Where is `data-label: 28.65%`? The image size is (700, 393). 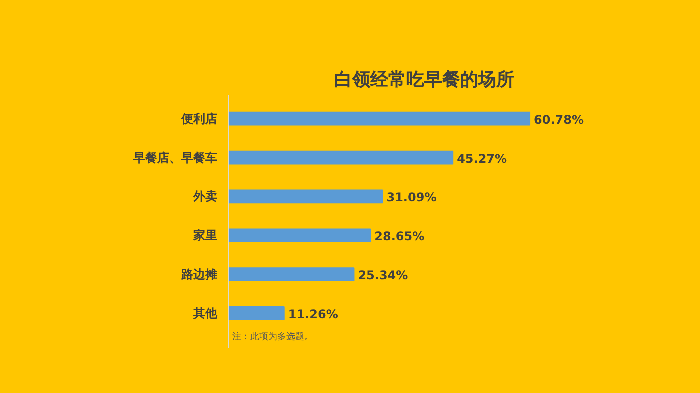
data-label: 28.65% is located at coordinates (399, 237).